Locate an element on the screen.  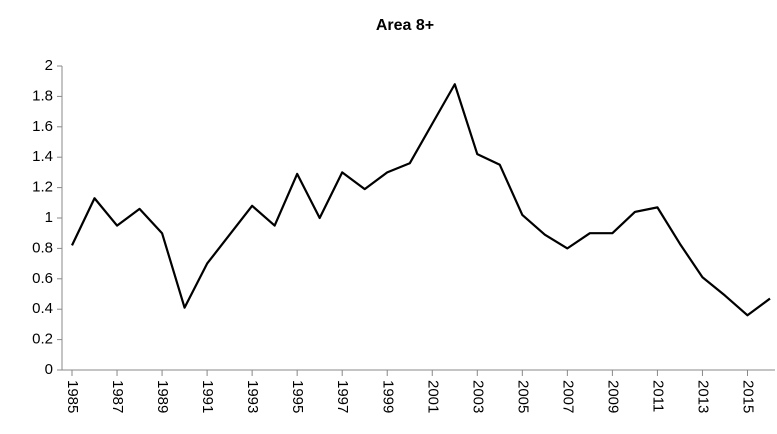
y-tick-label: 1.2 is located at coordinates (42, 187).